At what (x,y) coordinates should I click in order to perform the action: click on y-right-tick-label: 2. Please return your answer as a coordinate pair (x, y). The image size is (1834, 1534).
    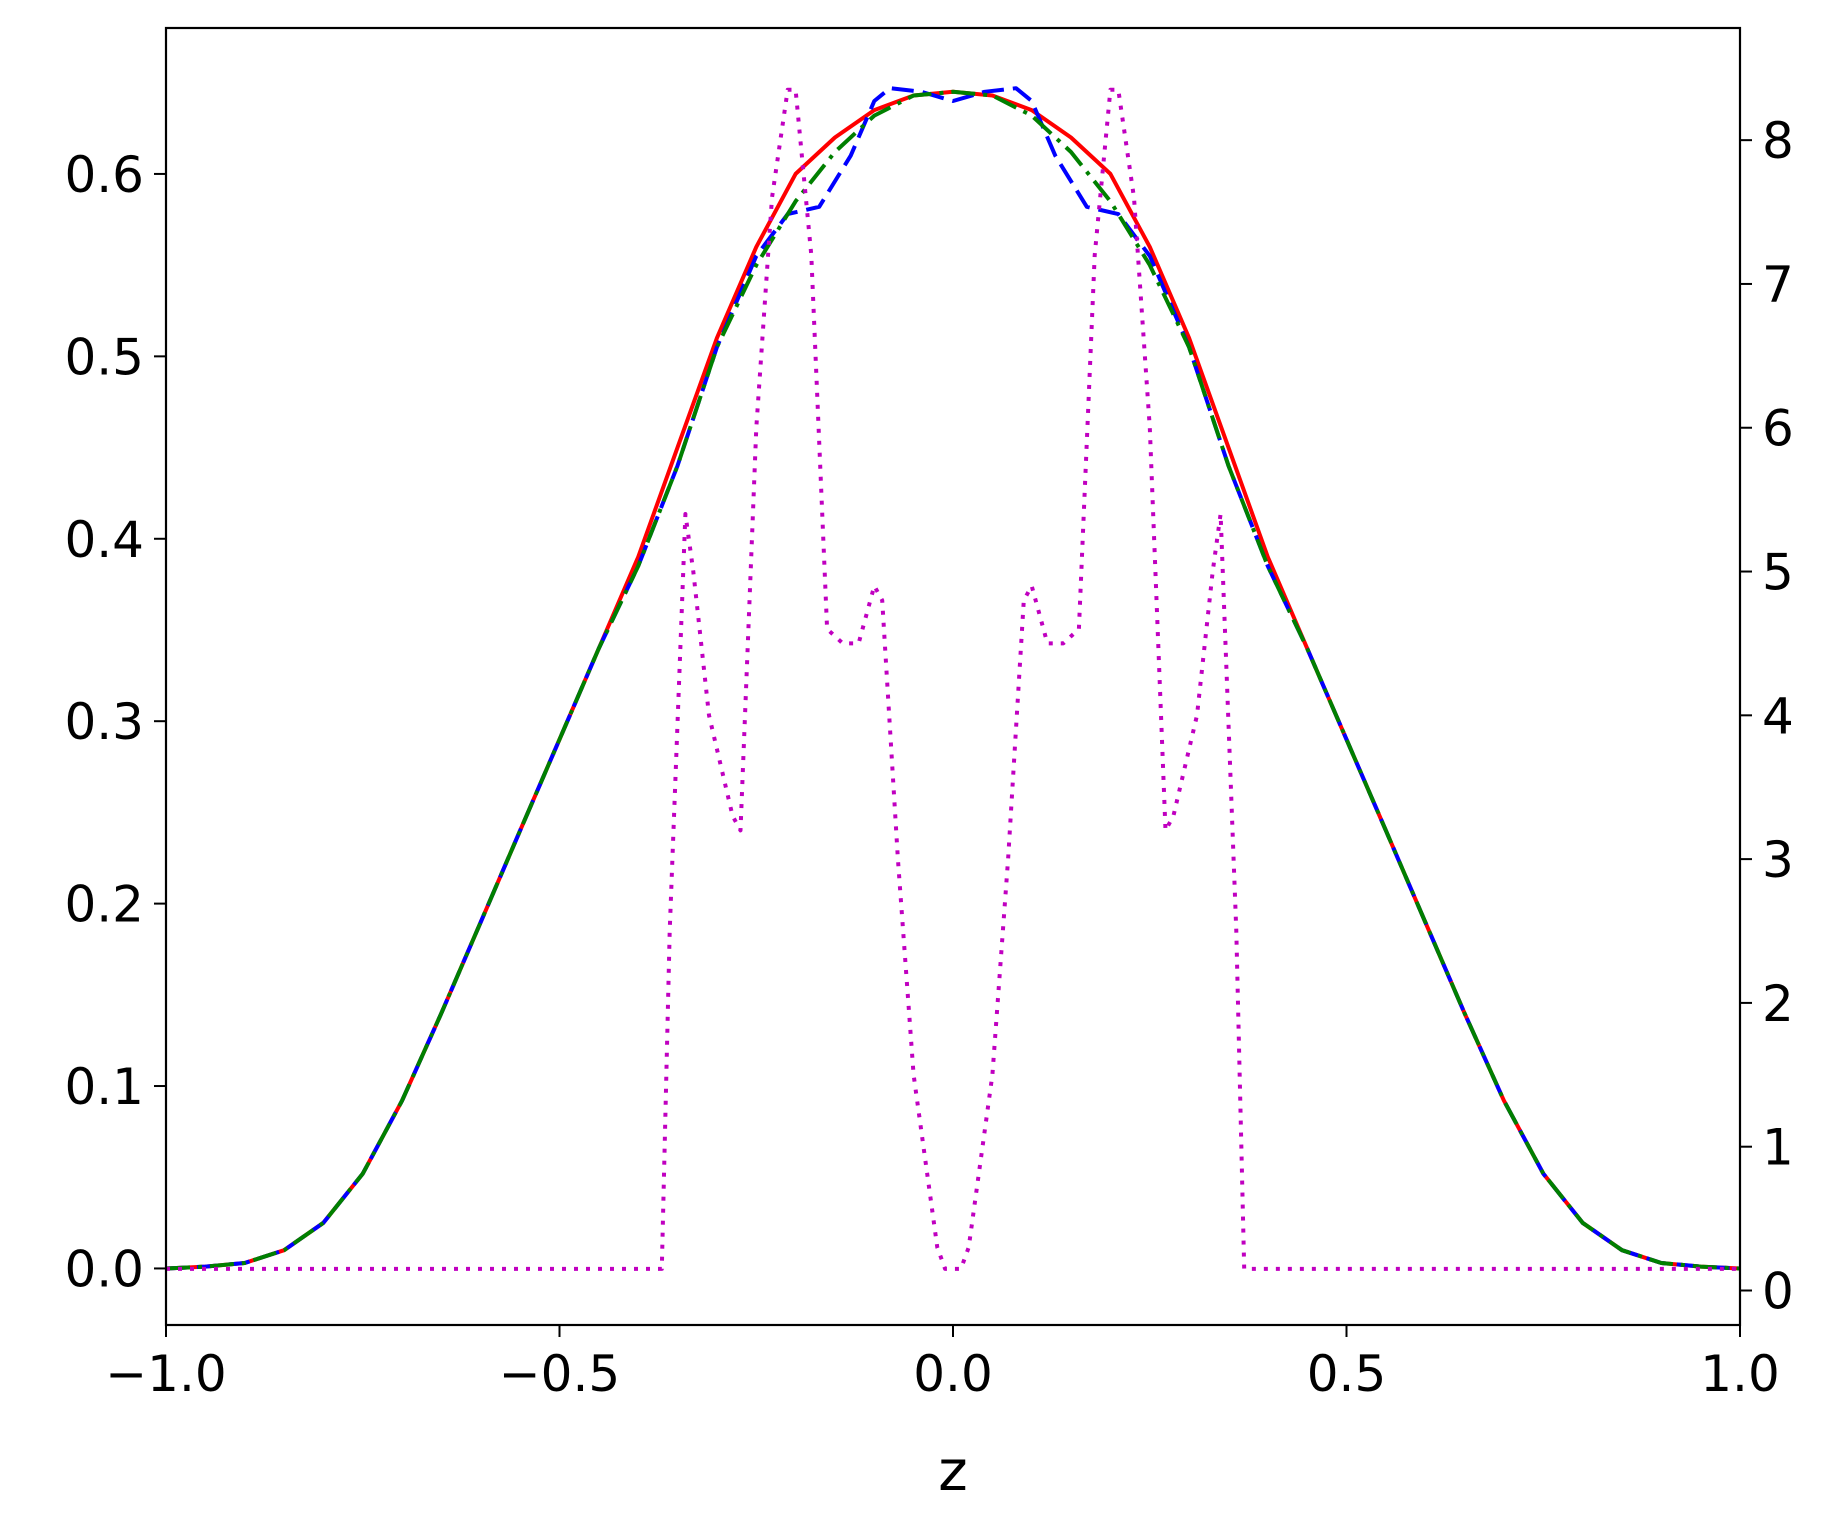
    Looking at the image, I should click on (1778, 1004).